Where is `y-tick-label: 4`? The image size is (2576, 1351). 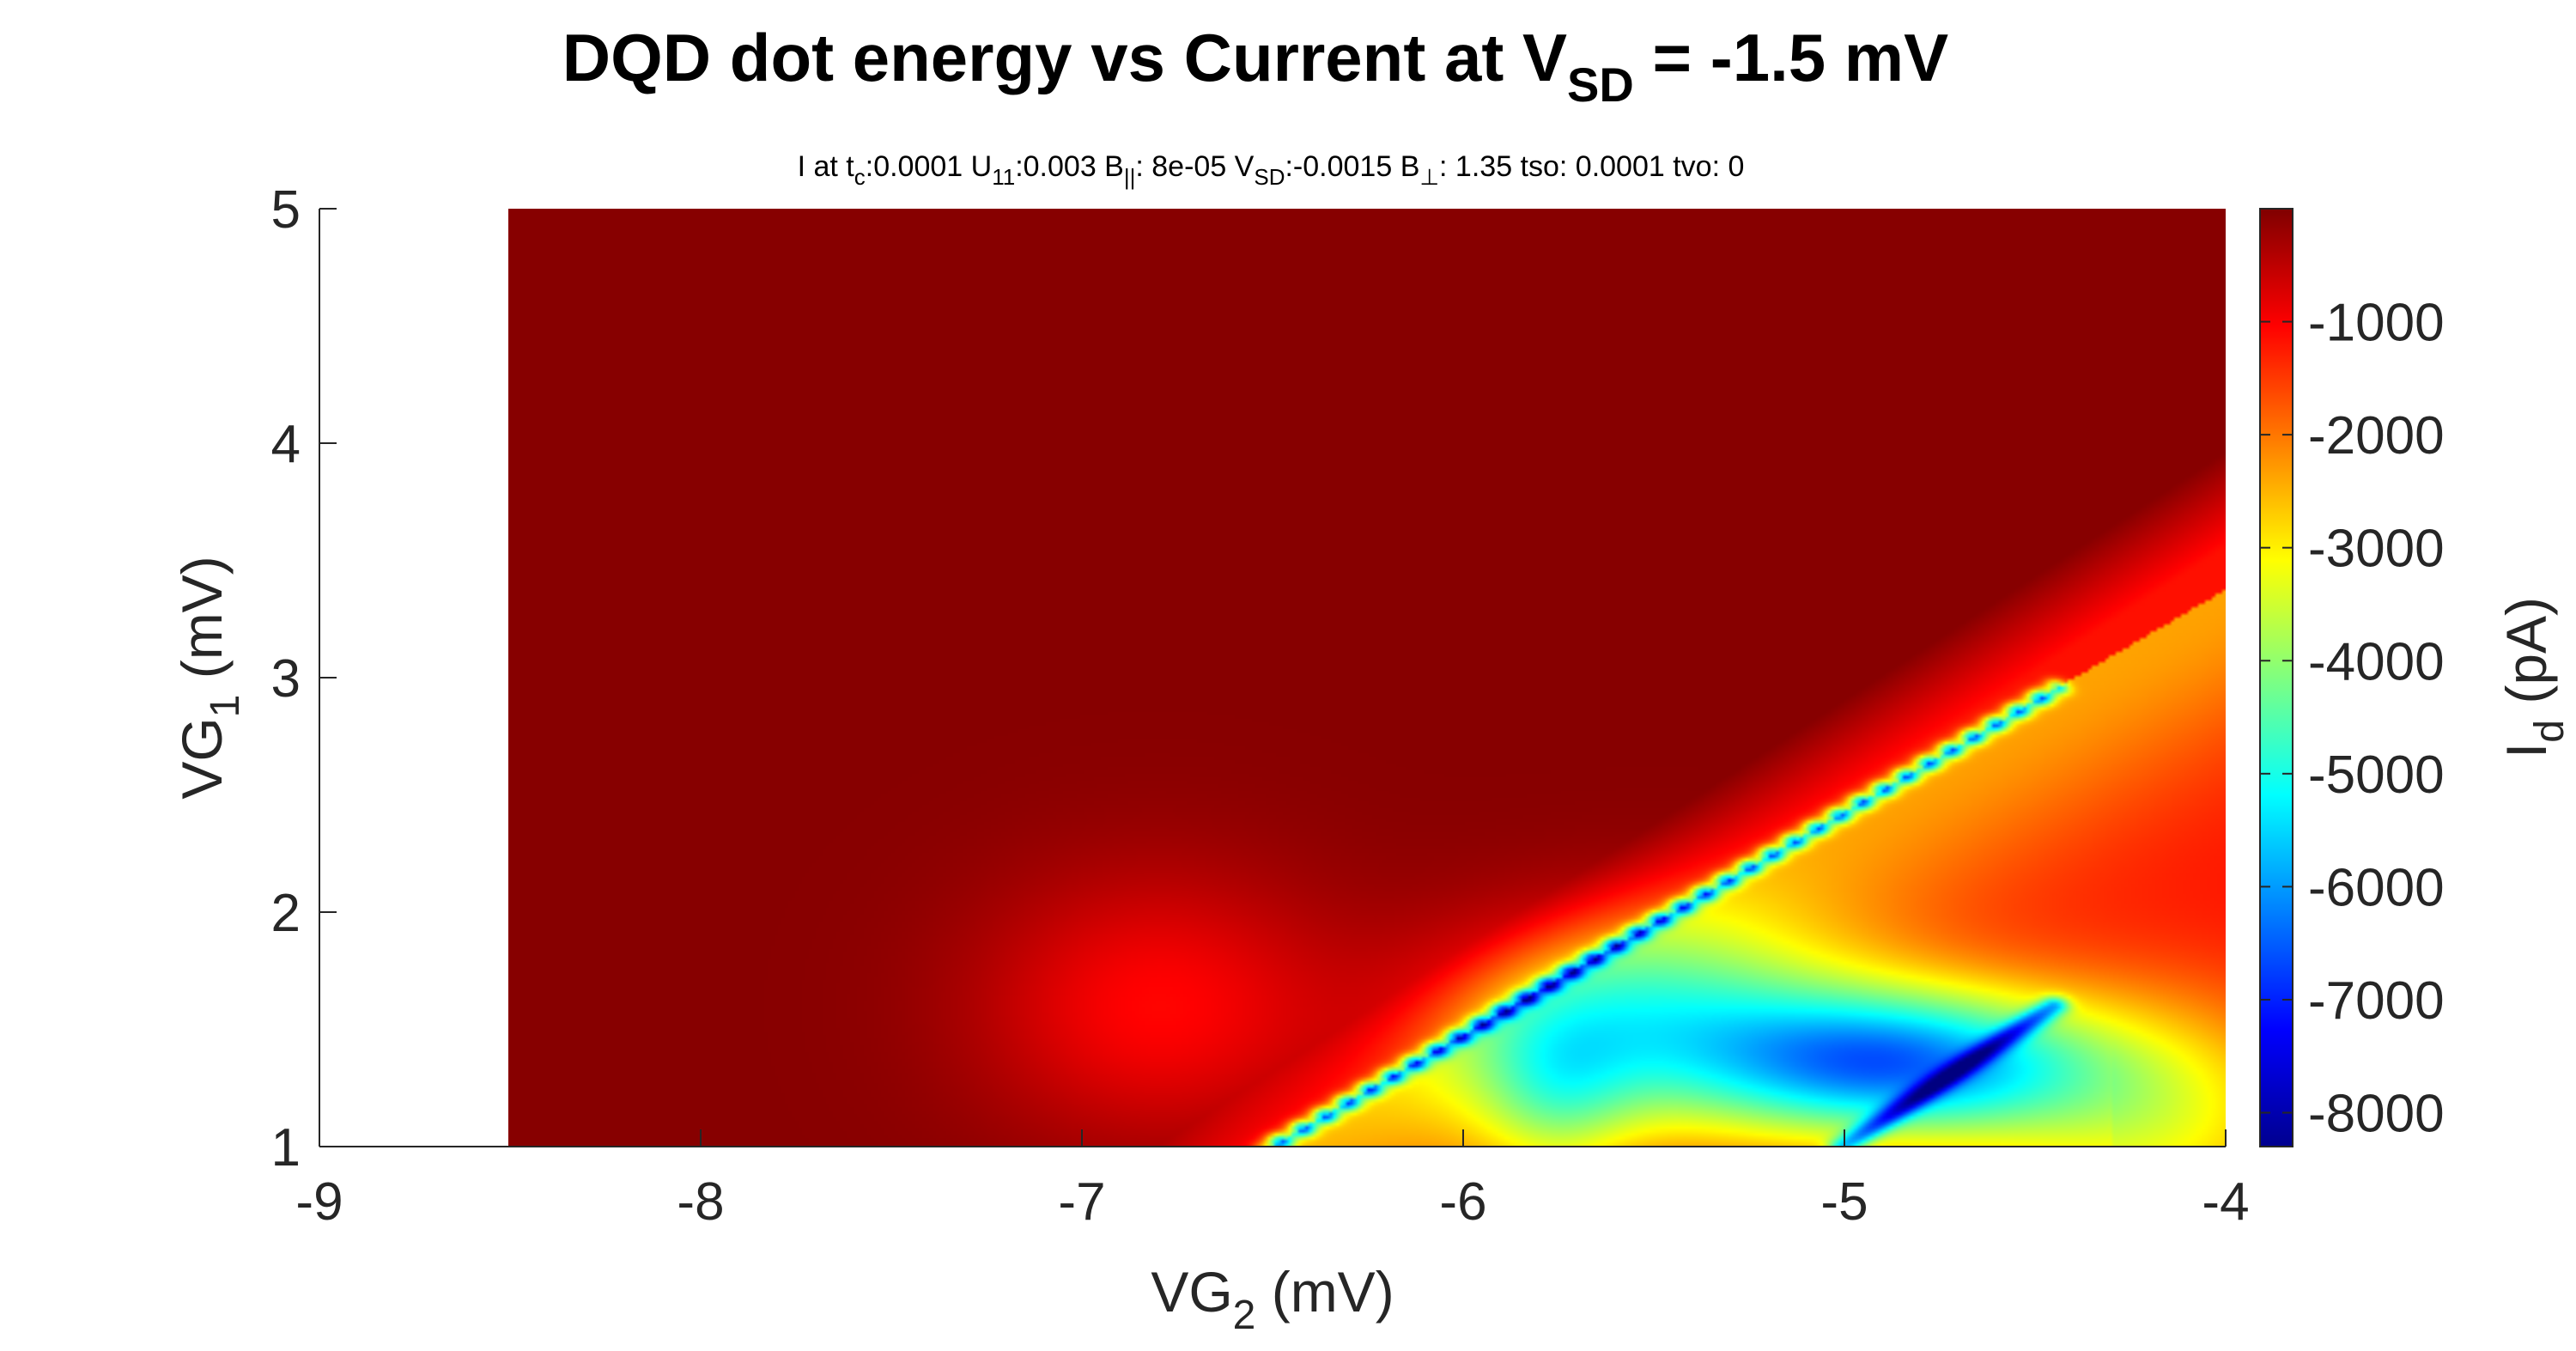
y-tick-label: 4 is located at coordinates (286, 444).